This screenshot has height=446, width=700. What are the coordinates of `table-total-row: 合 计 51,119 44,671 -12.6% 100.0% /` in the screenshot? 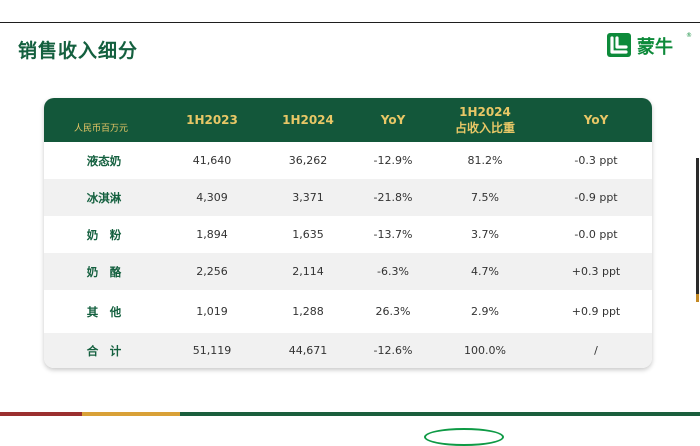 It's located at (348, 350).